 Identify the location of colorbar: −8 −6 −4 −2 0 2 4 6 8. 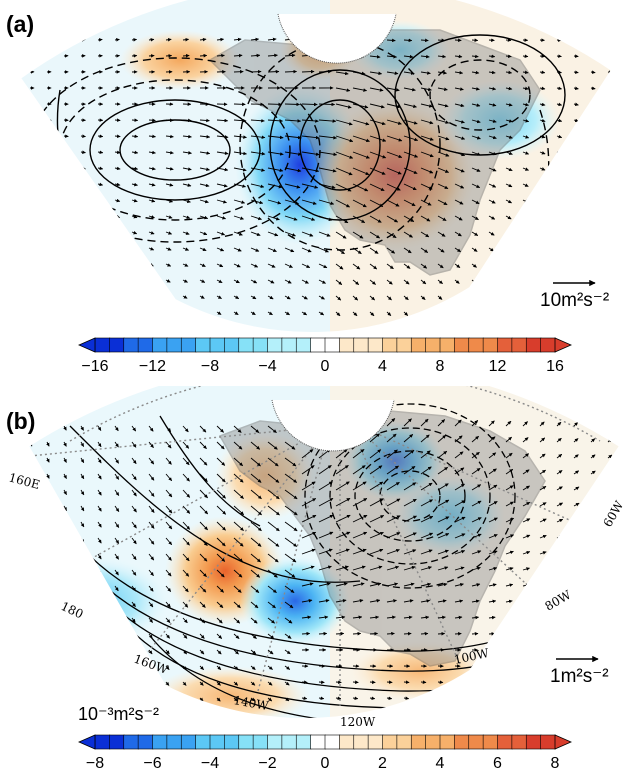
(325, 752).